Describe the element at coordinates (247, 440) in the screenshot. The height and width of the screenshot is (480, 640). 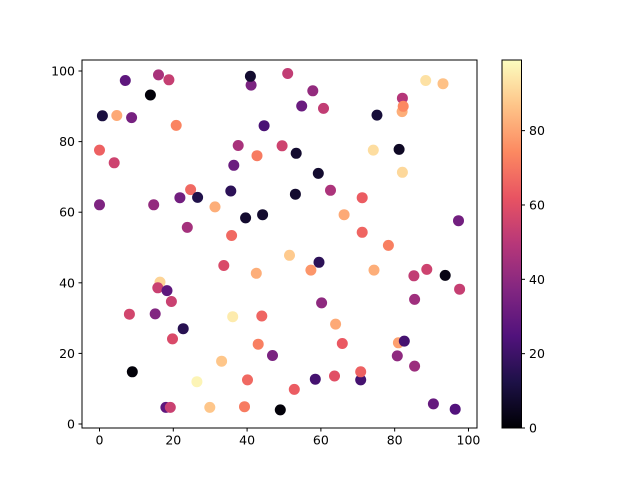
I see `x-tick-label: 40` at that location.